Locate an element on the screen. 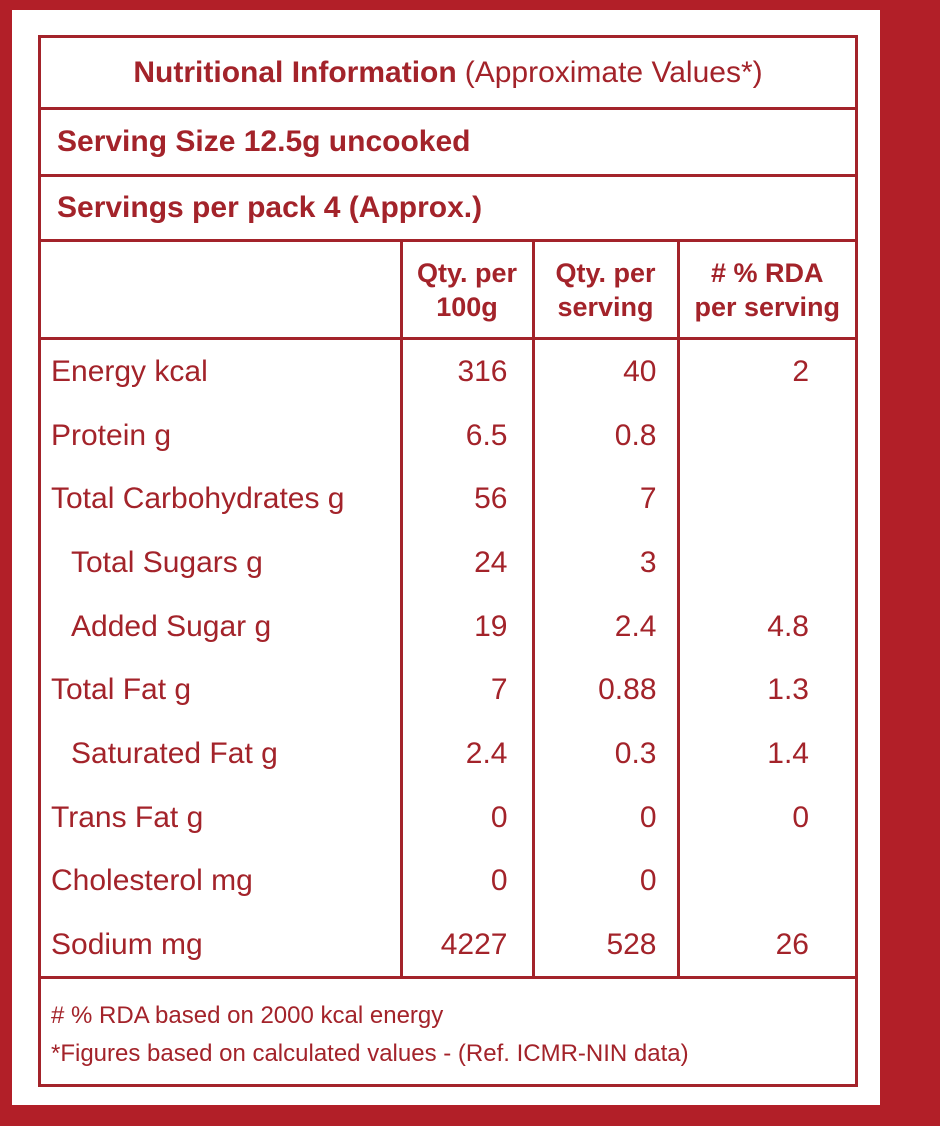  serving-size: Serving Size 12.5g uncooked is located at coordinates (448, 143).